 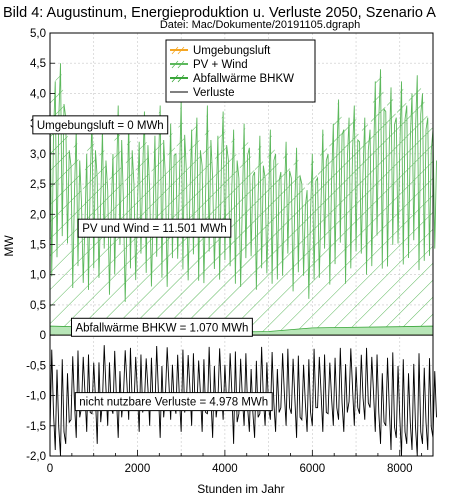 I want to click on x-tick-label: 8000, so click(x=400, y=469).